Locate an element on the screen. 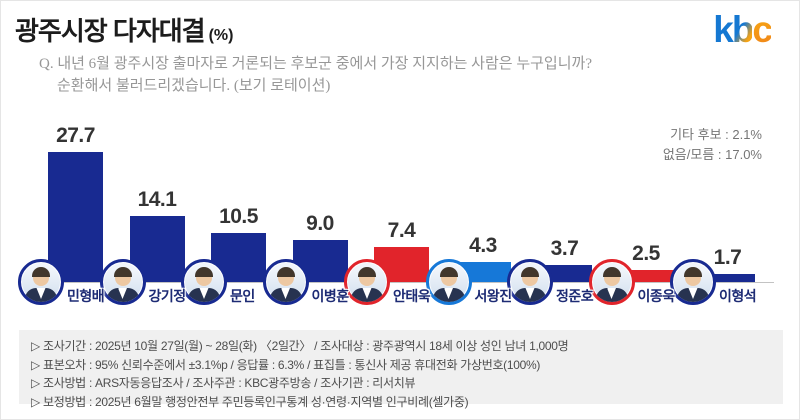 The width and height of the screenshot is (800, 420). candidate-name-안태욱: 안태욱 is located at coordinates (412, 296).